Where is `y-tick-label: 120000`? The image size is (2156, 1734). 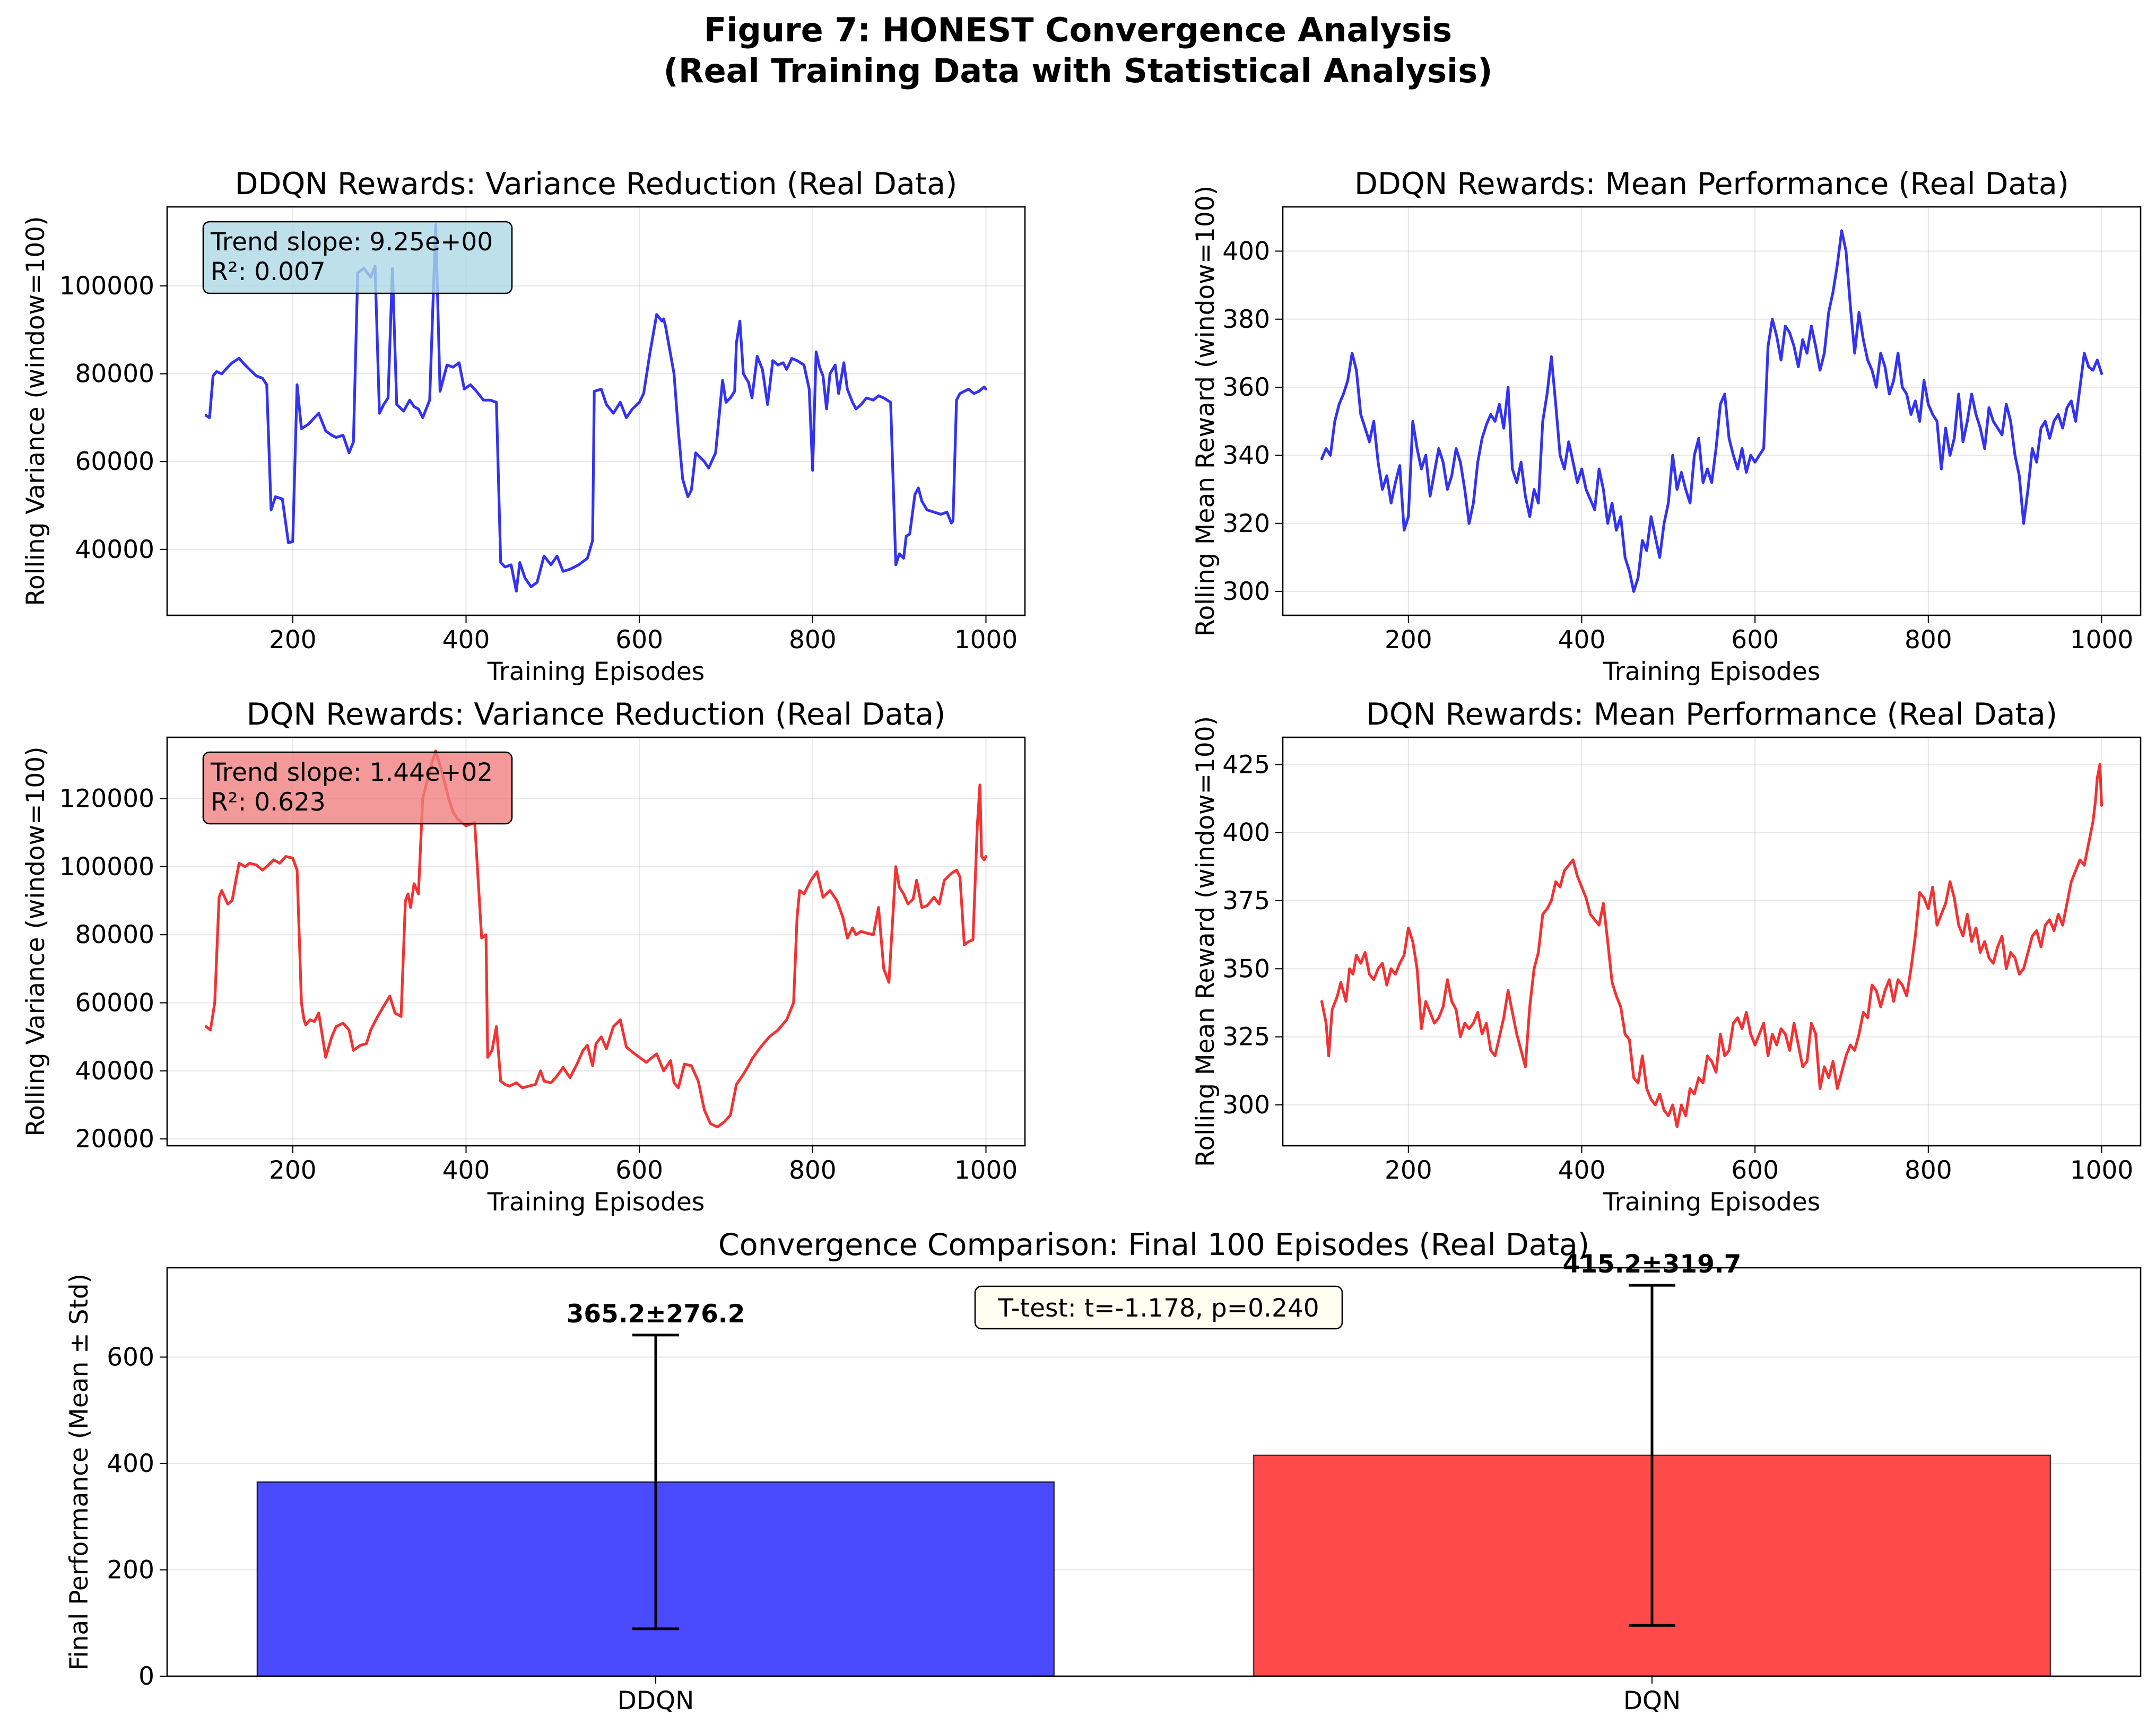
y-tick-label: 120000 is located at coordinates (106, 799).